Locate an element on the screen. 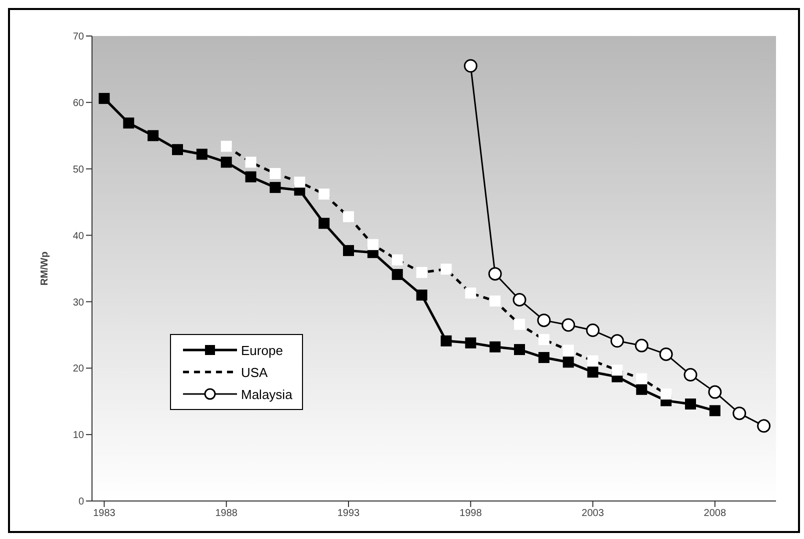  x-tick-label: 1998 is located at coordinates (471, 514).